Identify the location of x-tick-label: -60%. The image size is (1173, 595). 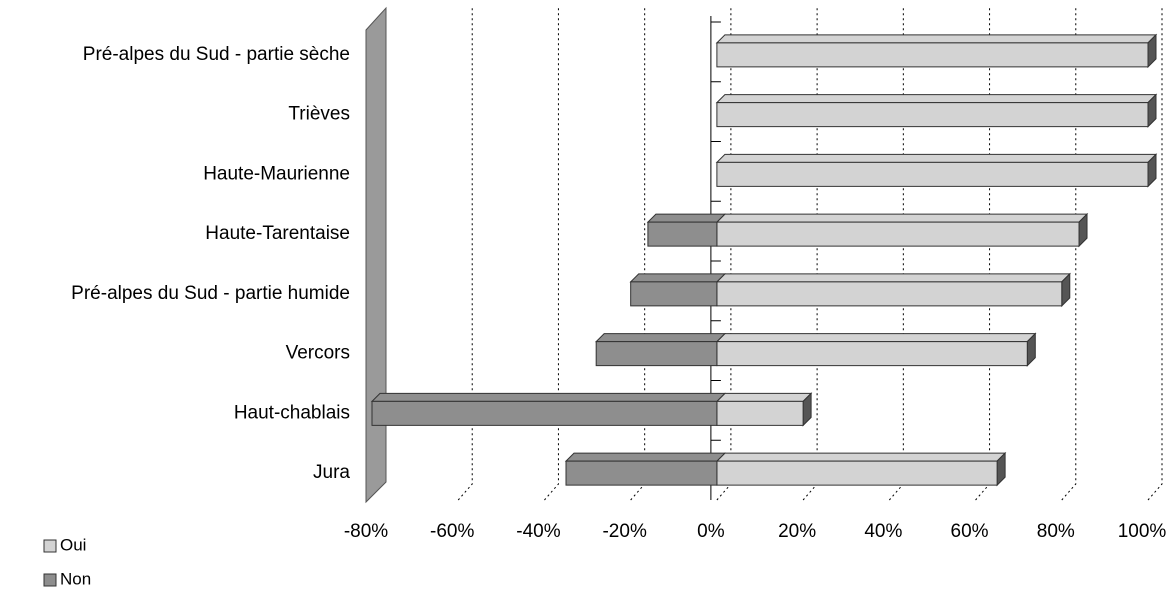
(452, 531).